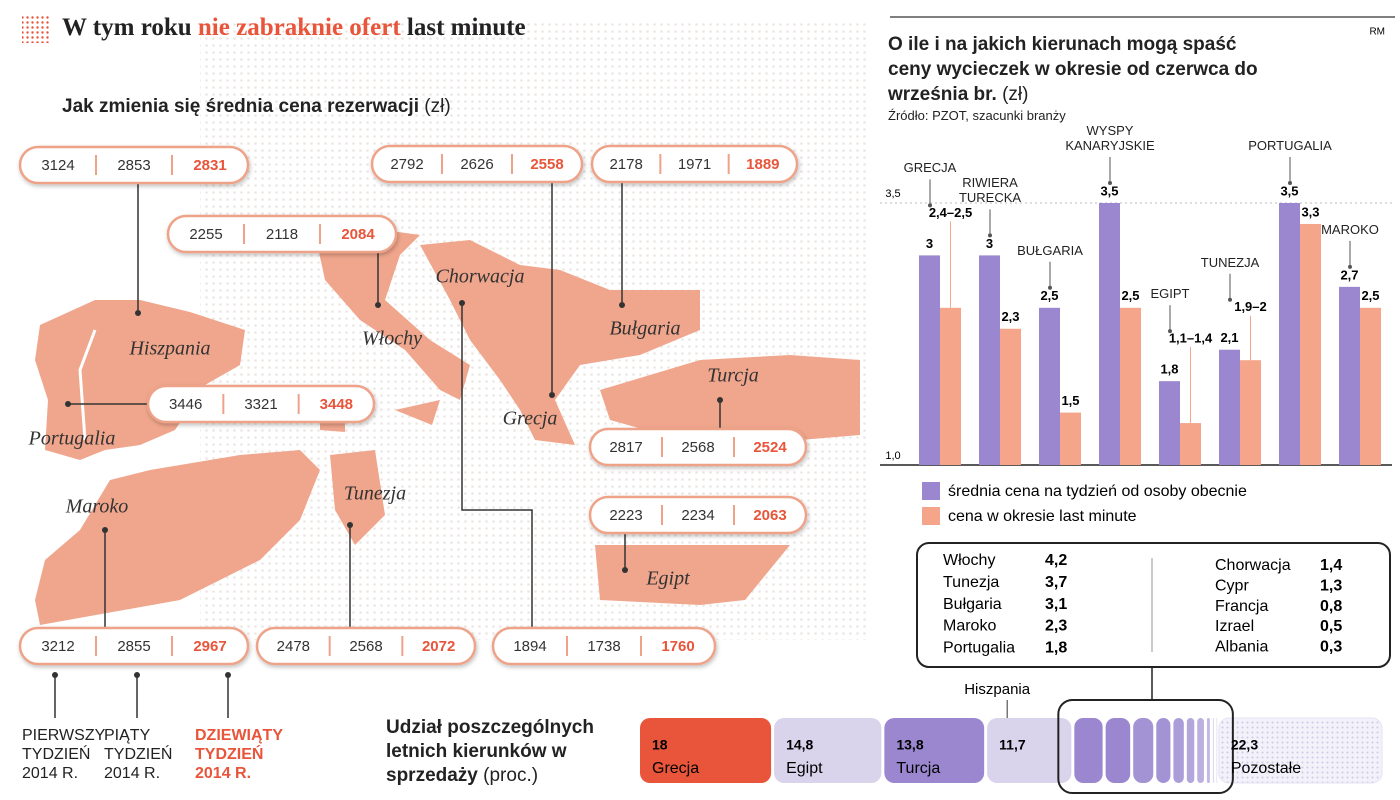 This screenshot has height=800, width=1400. What do you see at coordinates (1234, 626) in the screenshot?
I see `share-table-name: Izrael` at bounding box center [1234, 626].